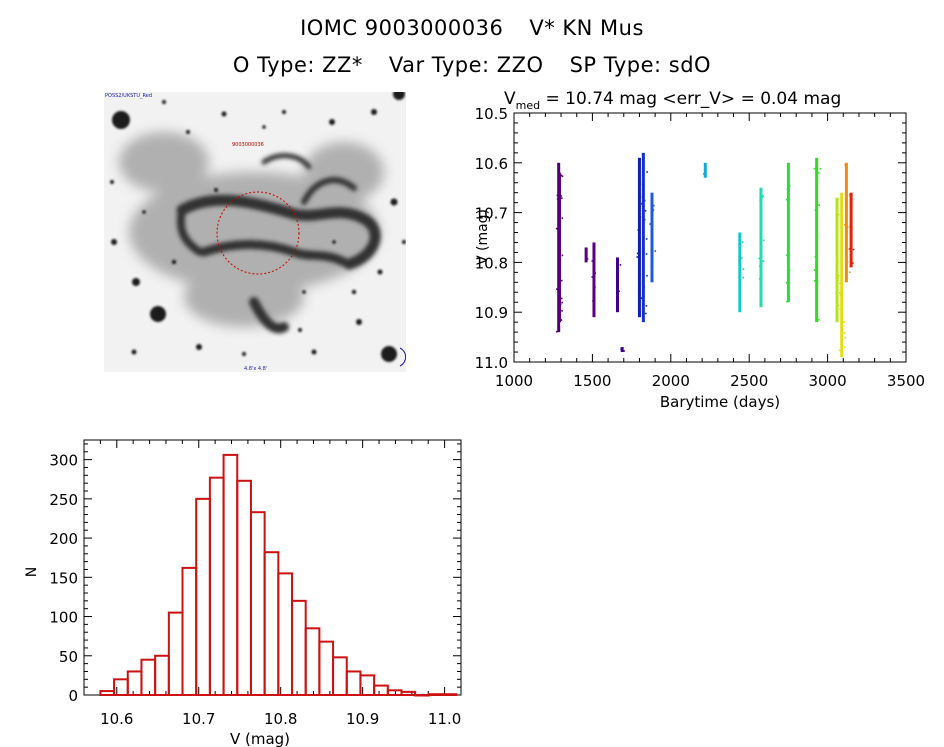 Image resolution: width=944 pixels, height=747 pixels. What do you see at coordinates (63, 618) in the screenshot?
I see `hist-y-tick-label: 100` at bounding box center [63, 618].